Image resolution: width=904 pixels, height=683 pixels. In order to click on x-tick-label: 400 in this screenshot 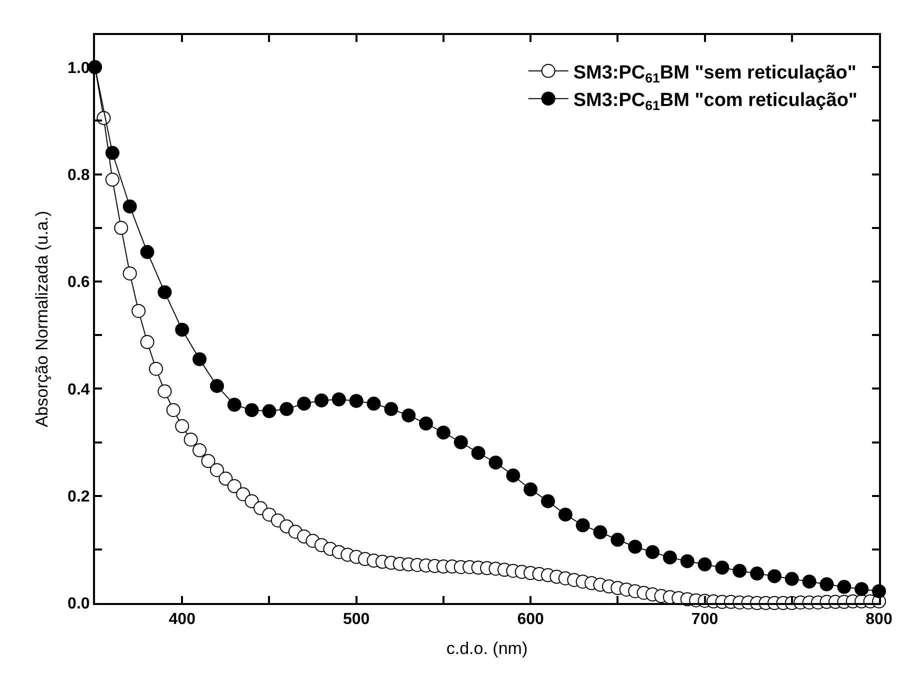, I will do `click(182, 619)`.